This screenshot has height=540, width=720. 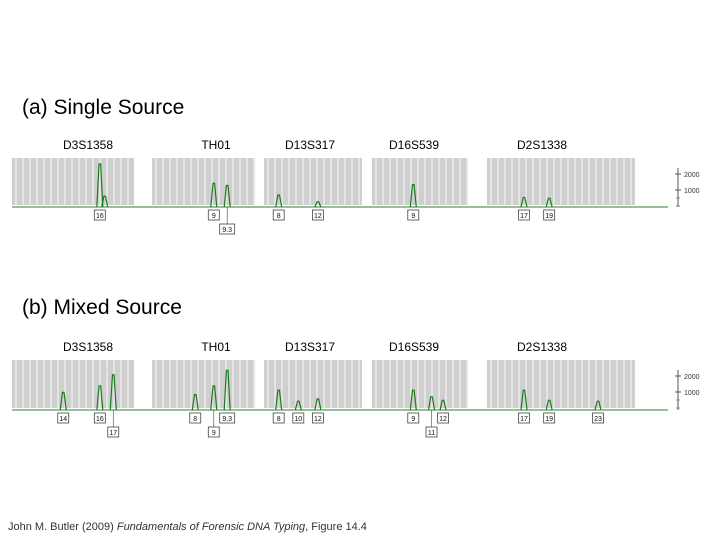 I want to click on allele-label: 23, so click(x=598, y=419).